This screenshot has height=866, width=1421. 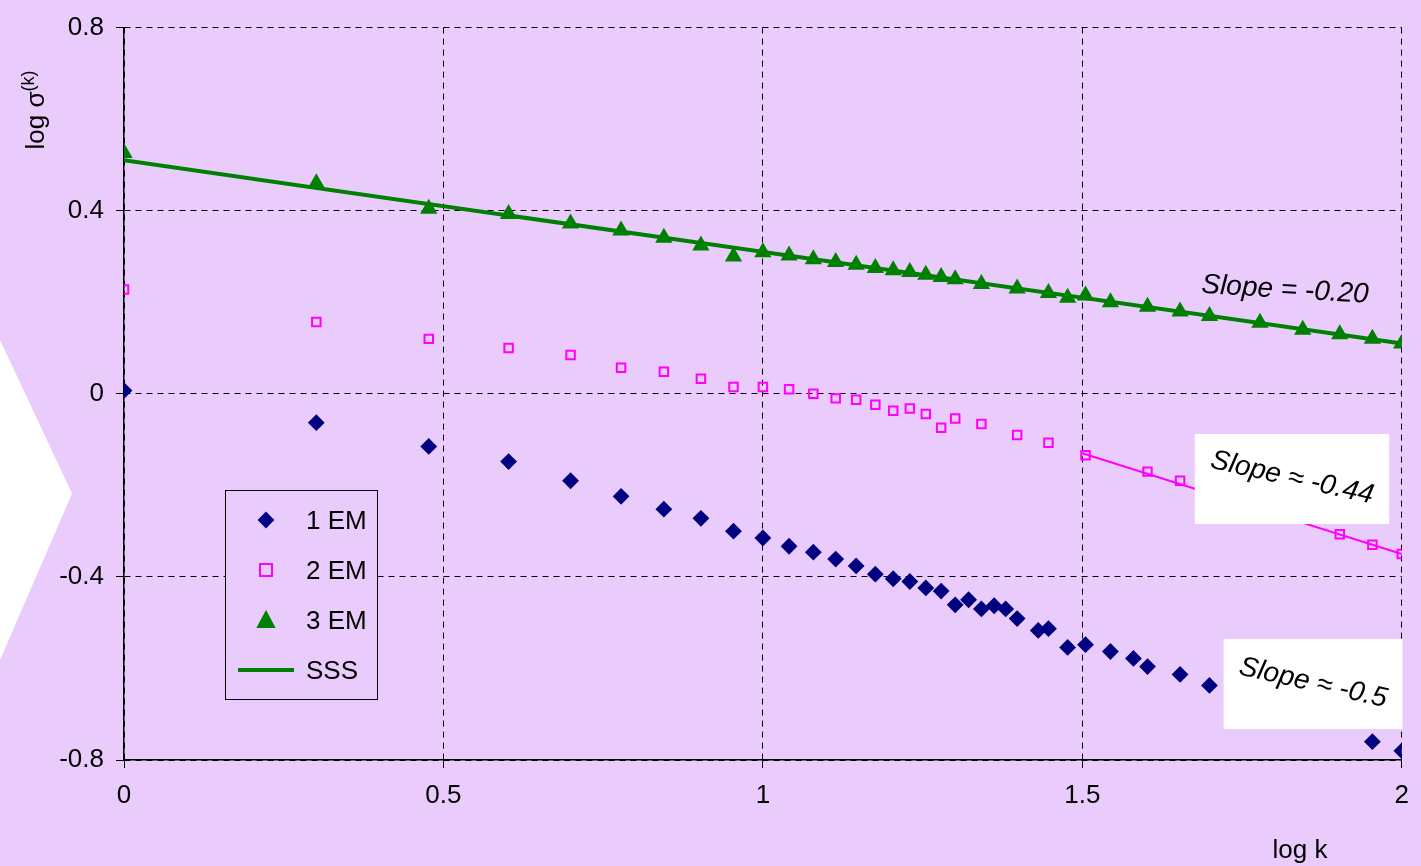 I want to click on legend-label: 1 EM, so click(x=336, y=520).